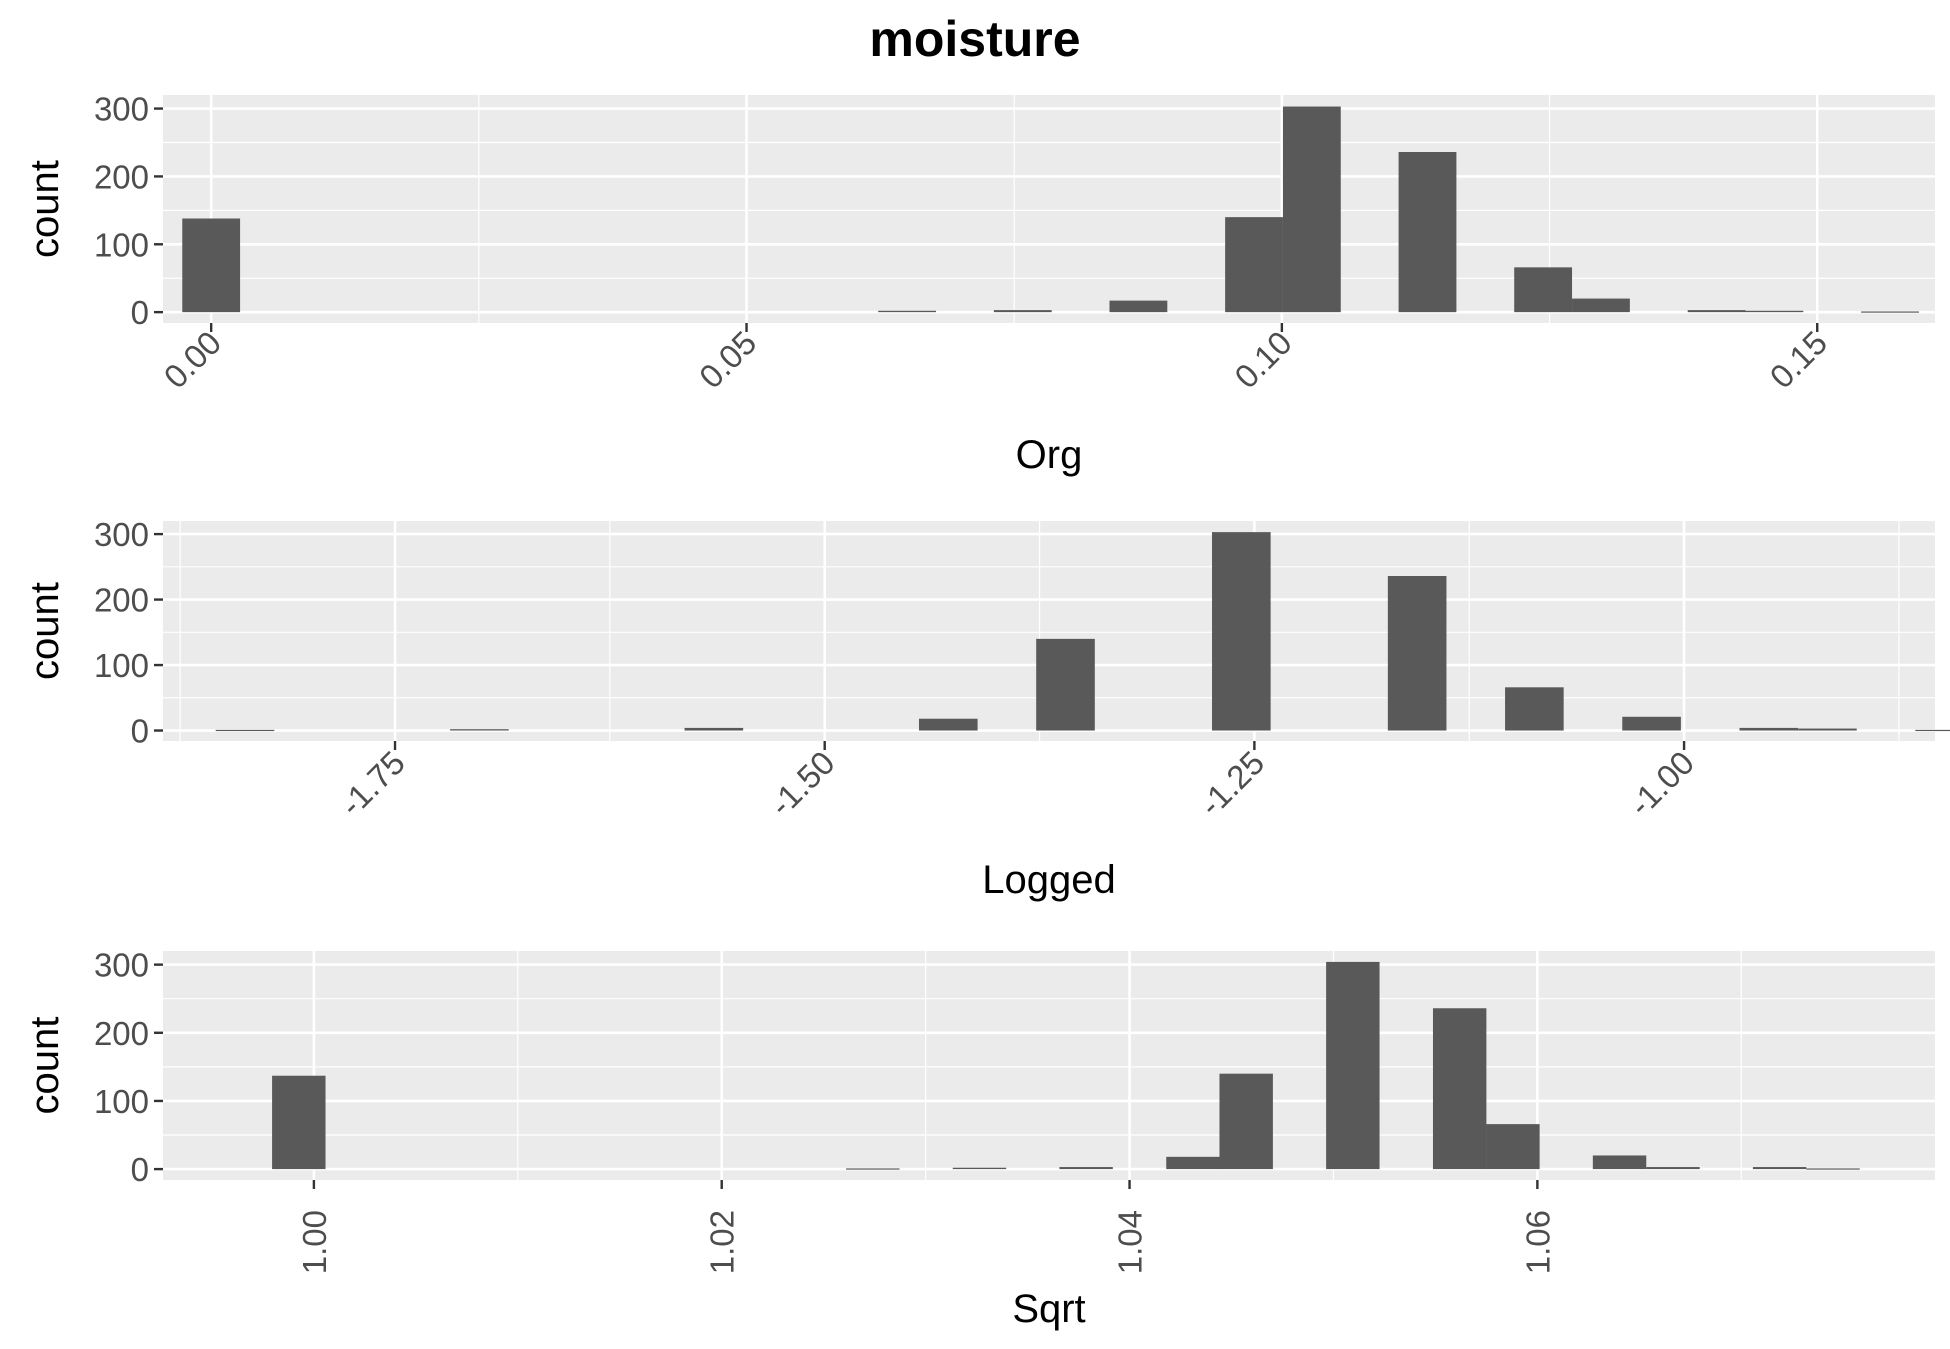 Image resolution: width=1950 pixels, height=1349 pixels. What do you see at coordinates (1130, 1242) in the screenshot?
I see `x-tick-label: 1.04` at bounding box center [1130, 1242].